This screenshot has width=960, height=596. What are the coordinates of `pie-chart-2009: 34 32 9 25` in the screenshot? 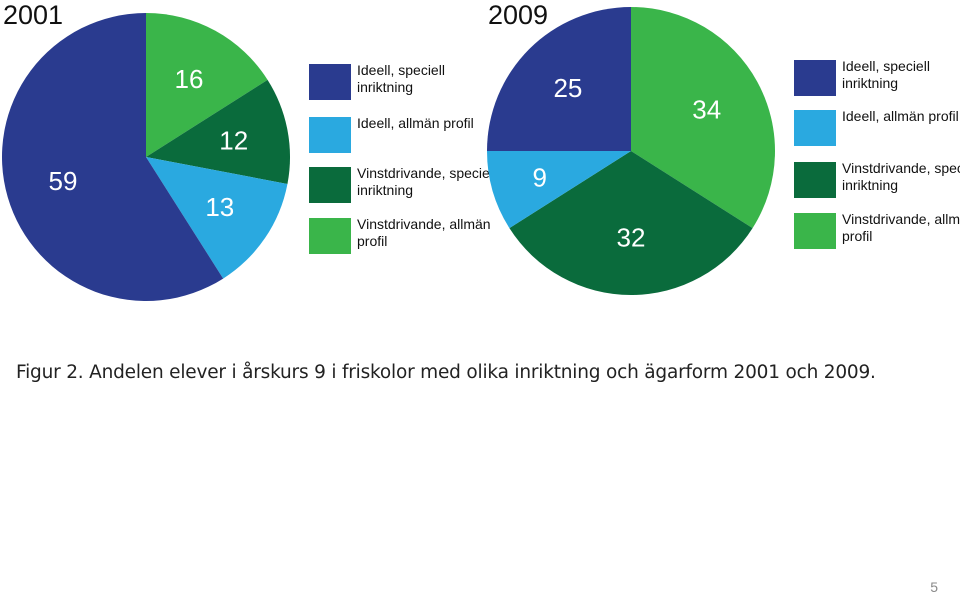 It's located at (631, 151).